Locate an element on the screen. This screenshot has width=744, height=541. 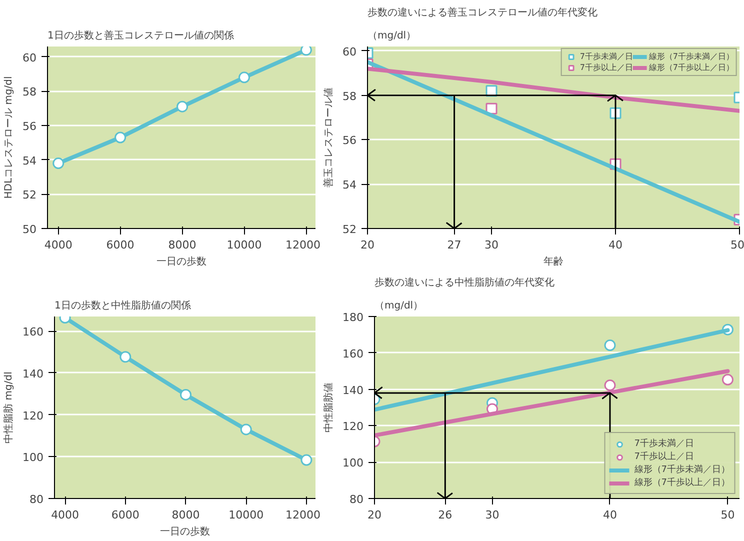
y-tick-label: 50 is located at coordinates (29, 229).